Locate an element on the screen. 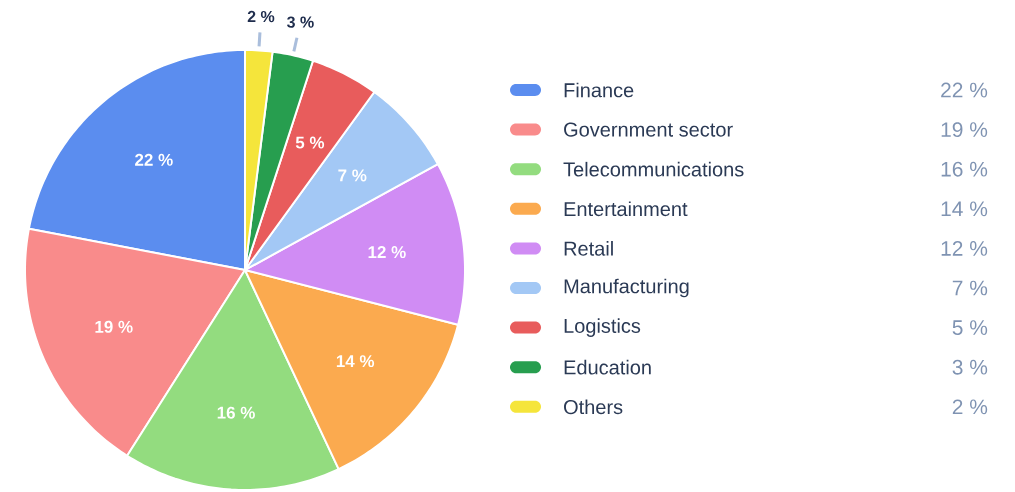 The width and height of the screenshot is (1015, 492). legend-label: Logistics is located at coordinates (602, 327).